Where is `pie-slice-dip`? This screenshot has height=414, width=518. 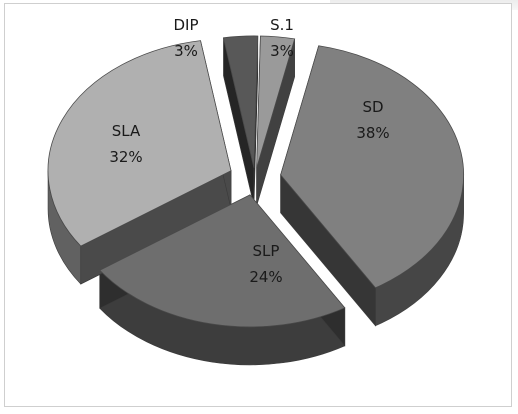
pie-slice-dip is located at coordinates (240, 102).